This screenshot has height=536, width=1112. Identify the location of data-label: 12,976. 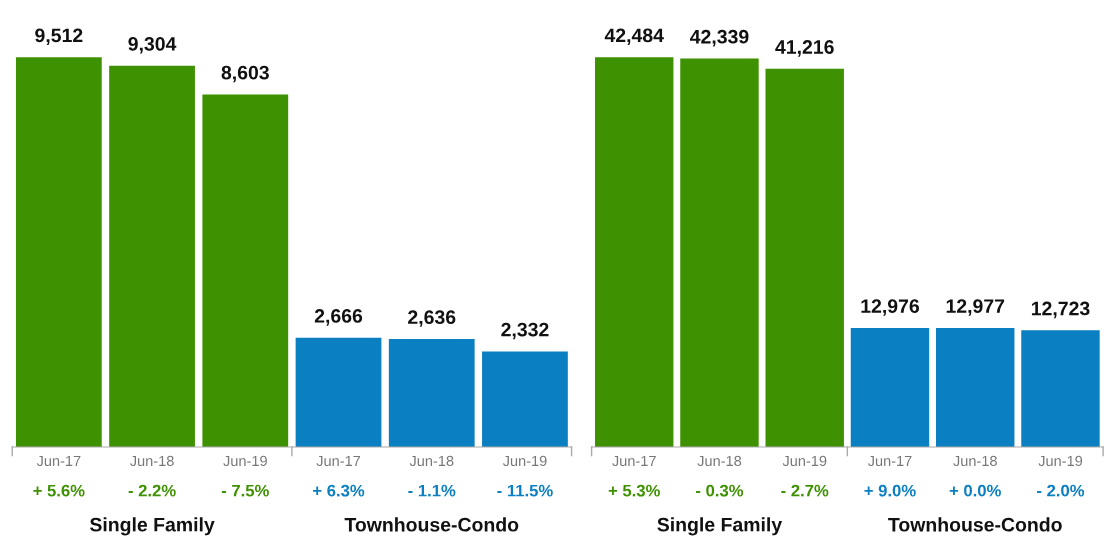
(890, 307).